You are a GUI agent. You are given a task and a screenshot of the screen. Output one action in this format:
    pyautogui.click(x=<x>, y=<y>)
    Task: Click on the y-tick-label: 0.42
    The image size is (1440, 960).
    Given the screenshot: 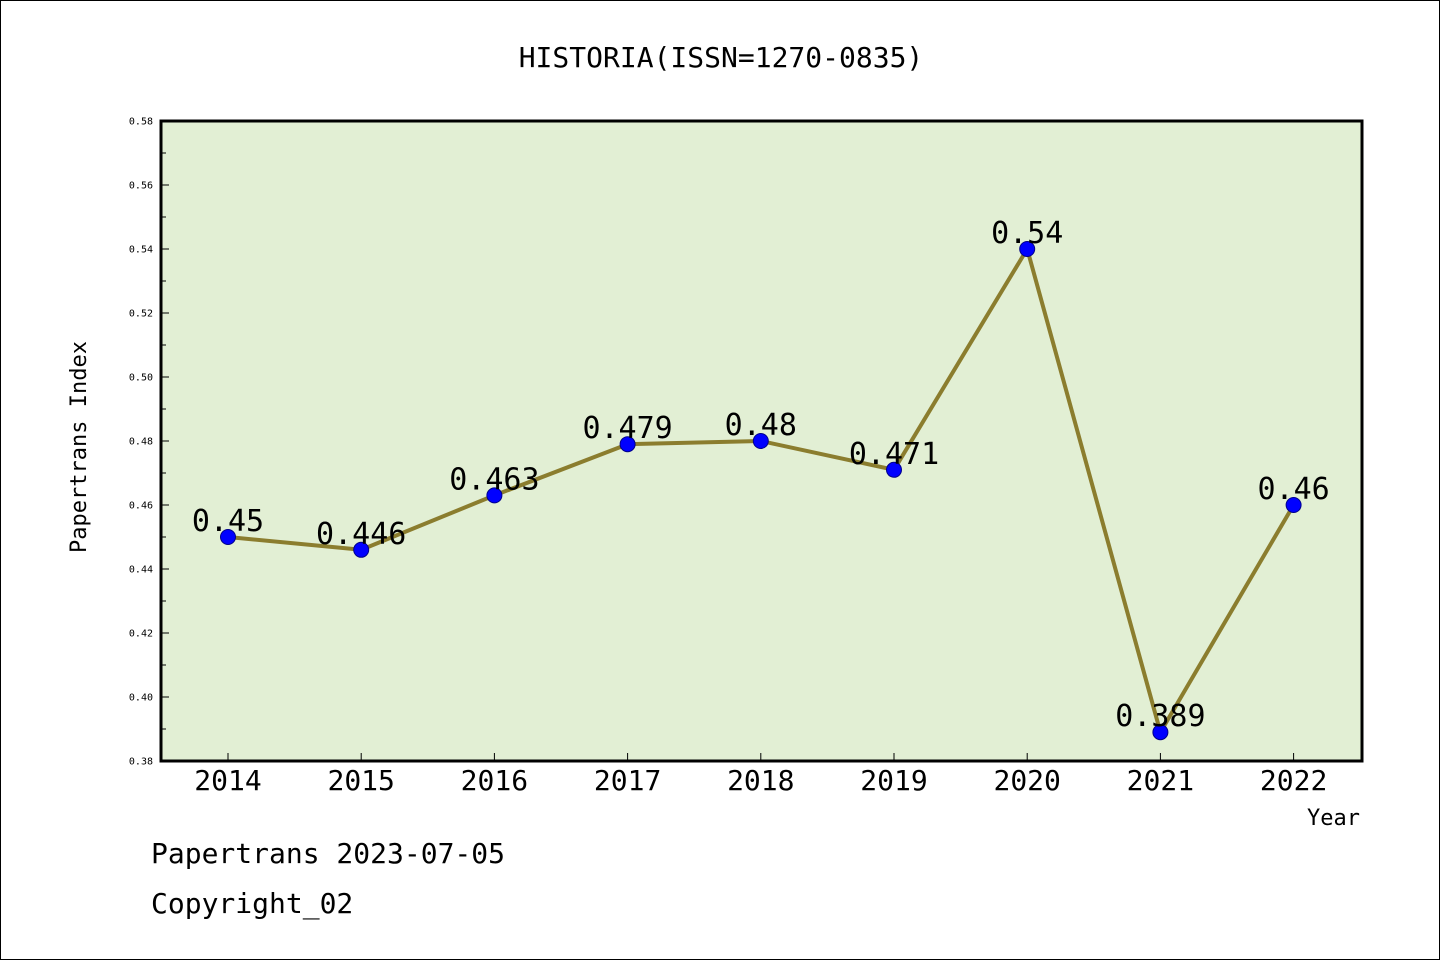 What is the action you would take?
    pyautogui.click(x=141, y=634)
    